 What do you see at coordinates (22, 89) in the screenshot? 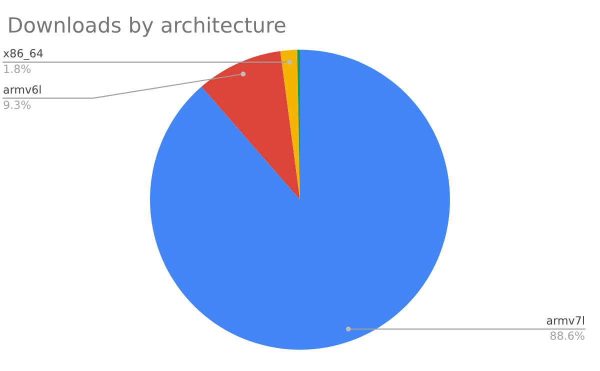
I see `slice-label: armv6l` at bounding box center [22, 89].